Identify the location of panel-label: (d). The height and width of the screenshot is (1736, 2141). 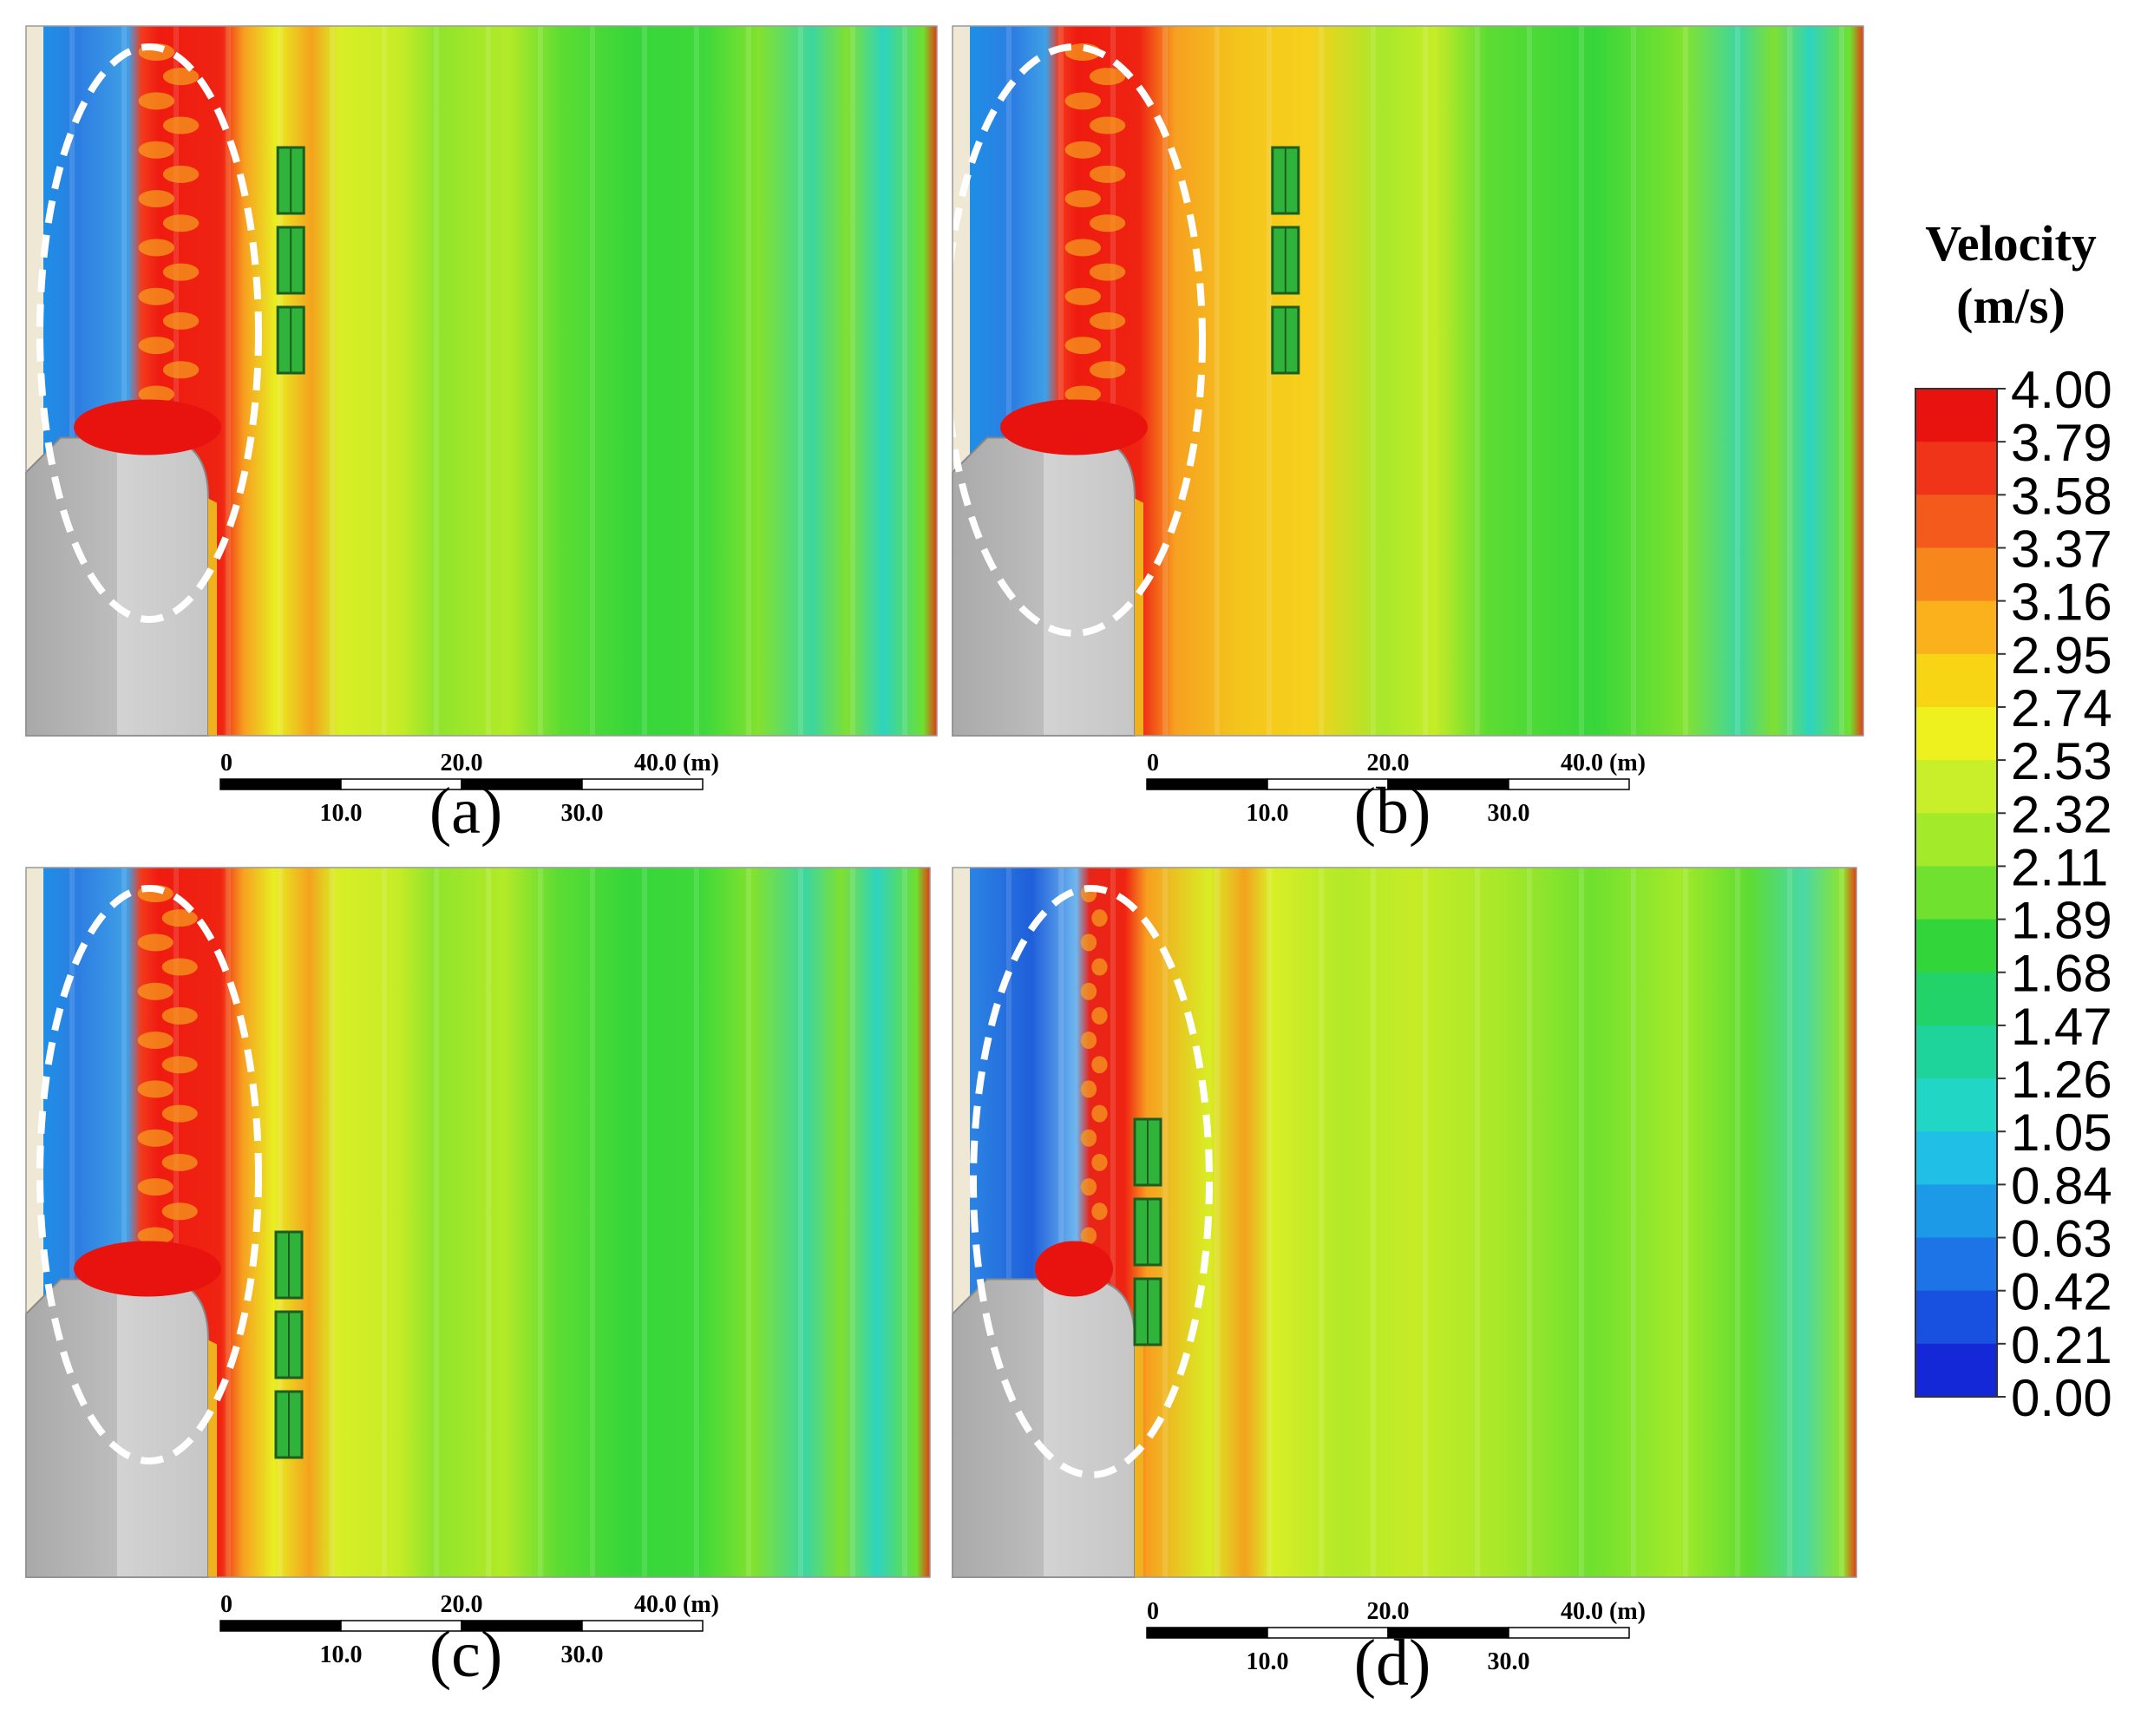
(1392, 1664).